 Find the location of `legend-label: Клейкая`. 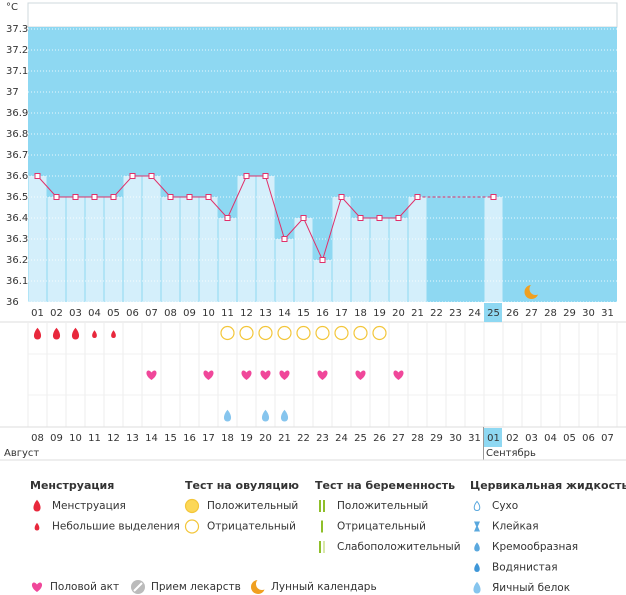

legend-label: Клейкая is located at coordinates (515, 527).